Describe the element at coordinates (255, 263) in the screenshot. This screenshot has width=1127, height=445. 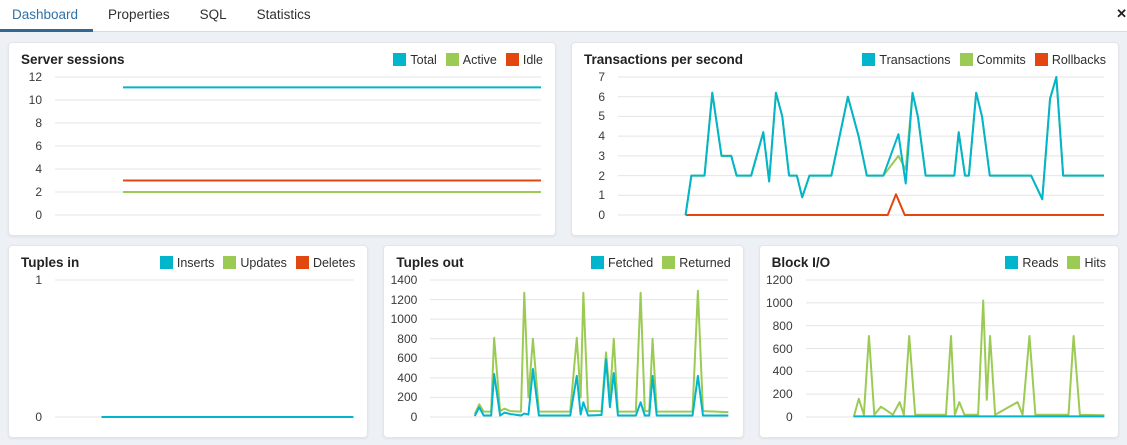
I see `legend-item-updates: Updates` at that location.